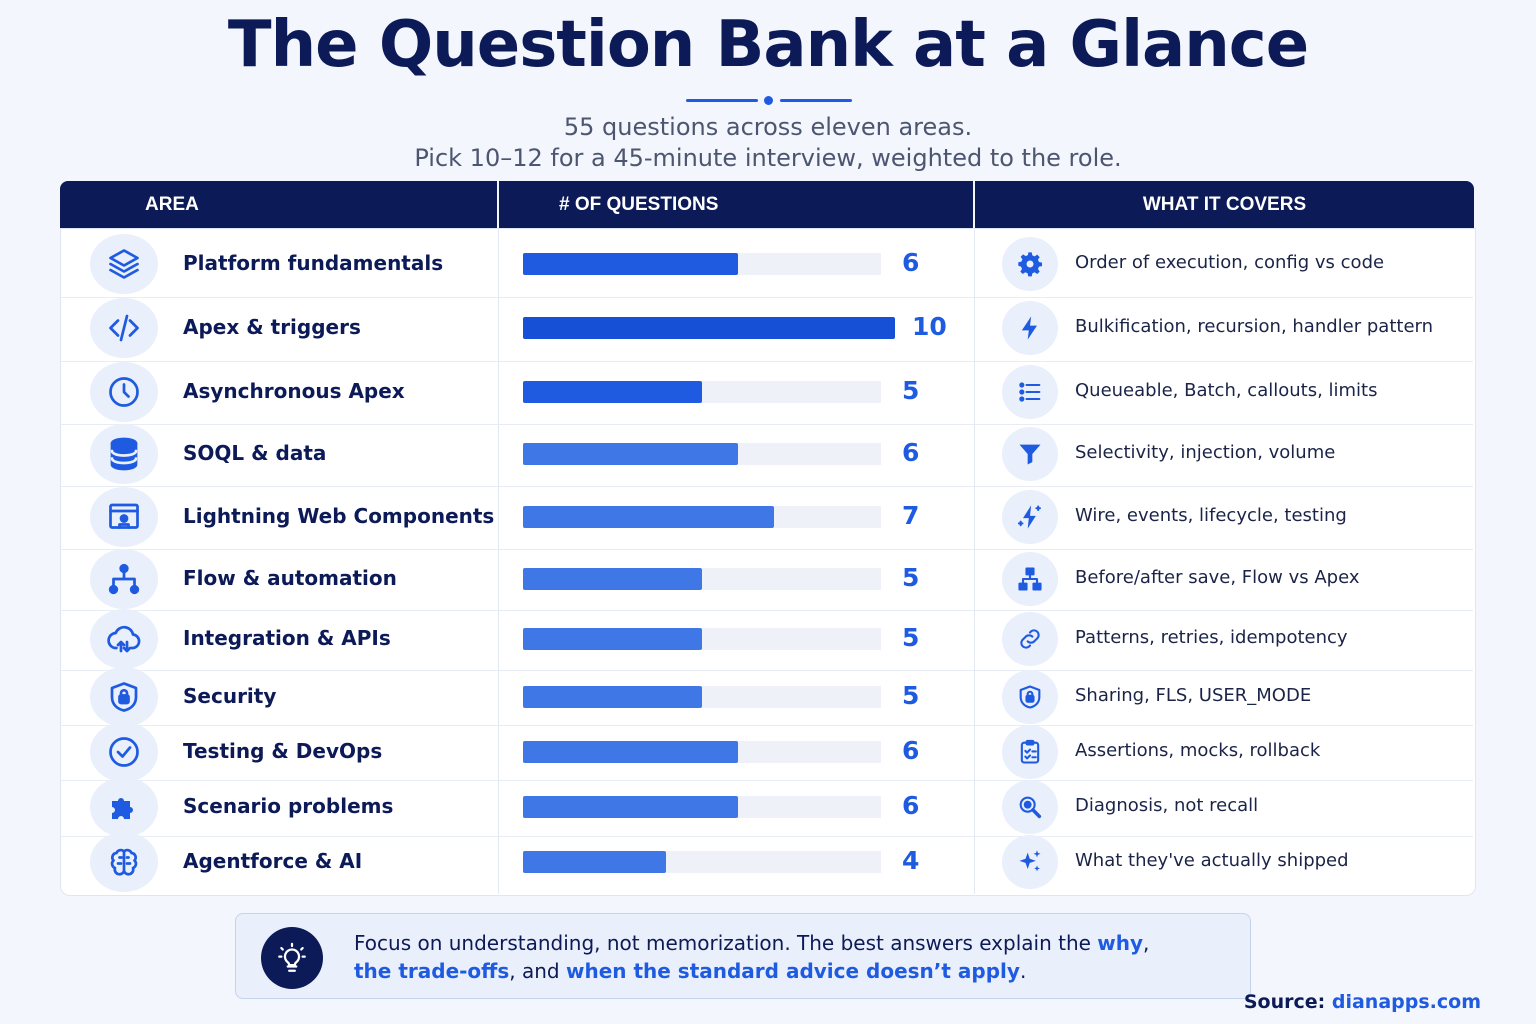  I want to click on header-area: AREA, so click(278, 204).